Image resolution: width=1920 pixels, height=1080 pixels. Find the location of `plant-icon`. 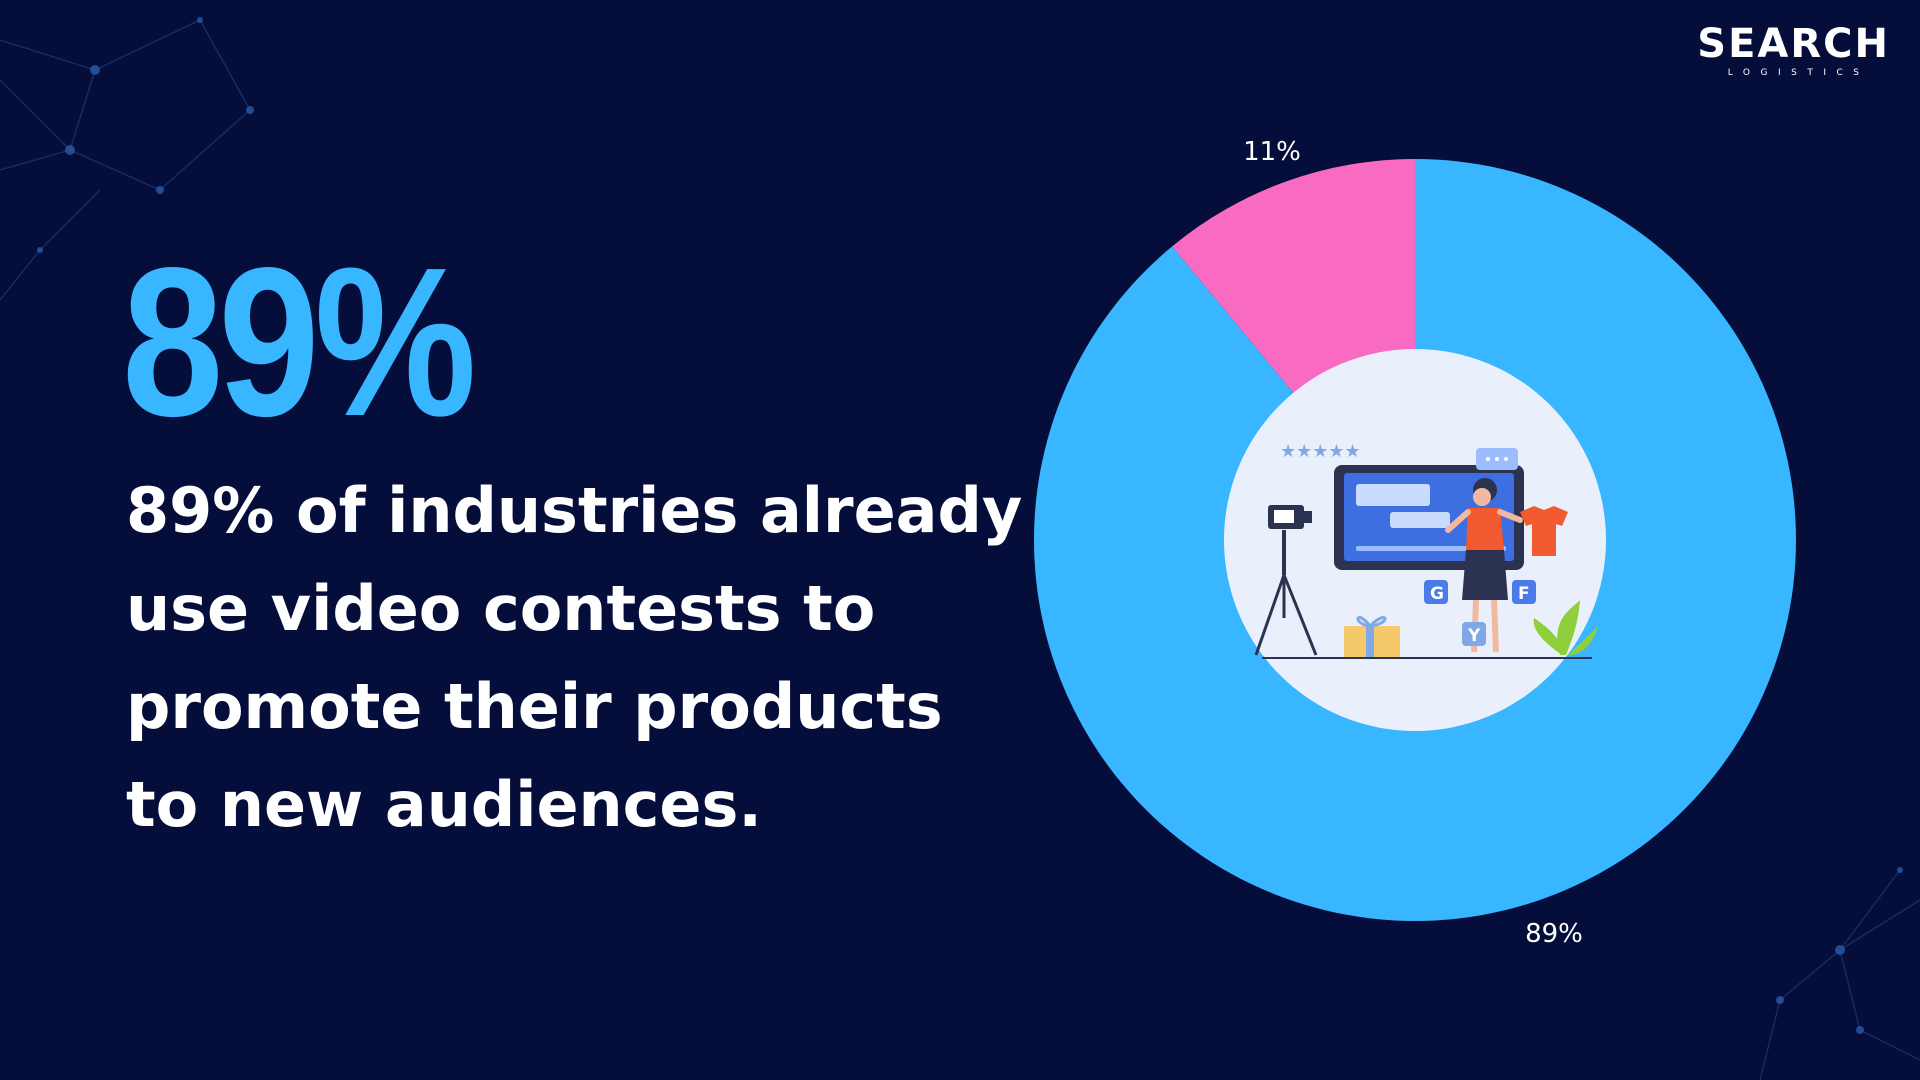

plant-icon is located at coordinates (1565, 627).